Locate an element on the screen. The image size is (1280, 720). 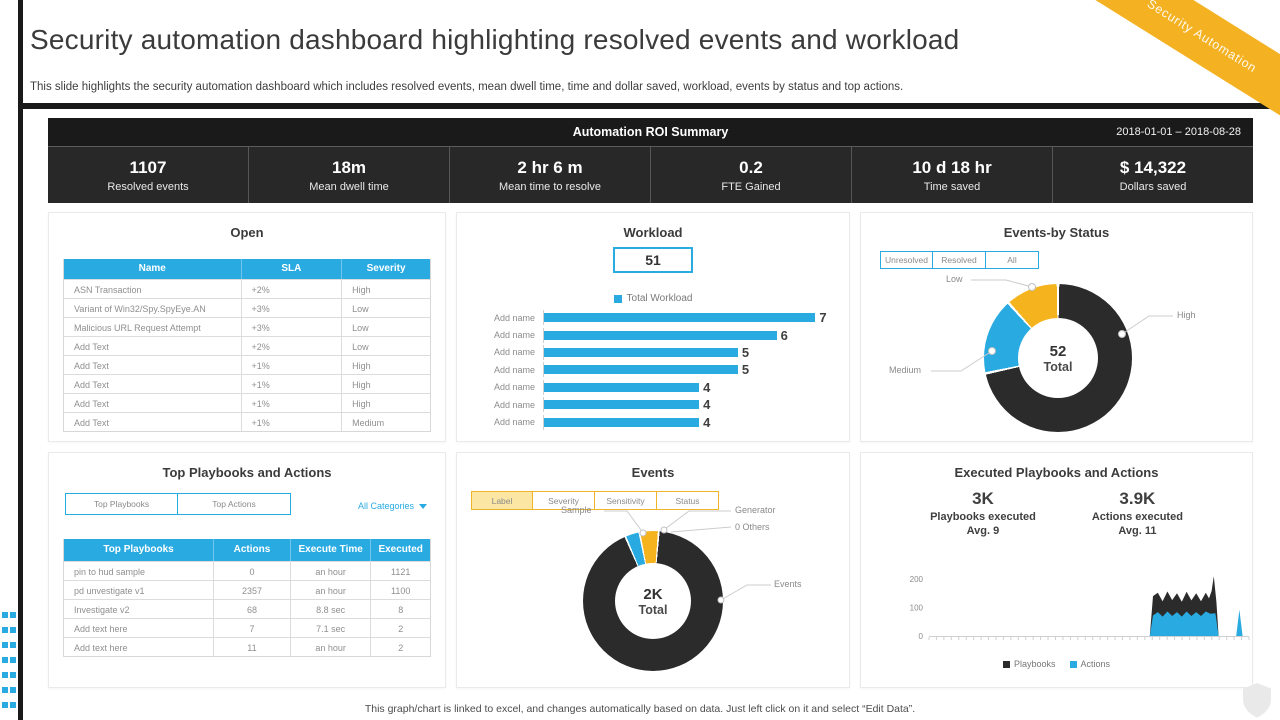
table-row: Add Text +1% High is located at coordinates (247, 364).